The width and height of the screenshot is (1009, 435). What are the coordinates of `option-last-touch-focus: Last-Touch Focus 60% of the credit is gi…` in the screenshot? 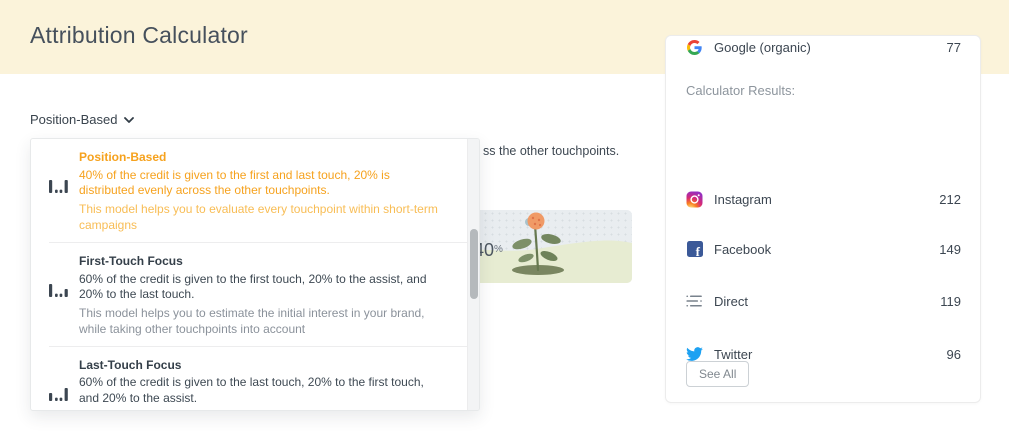 It's located at (264, 378).